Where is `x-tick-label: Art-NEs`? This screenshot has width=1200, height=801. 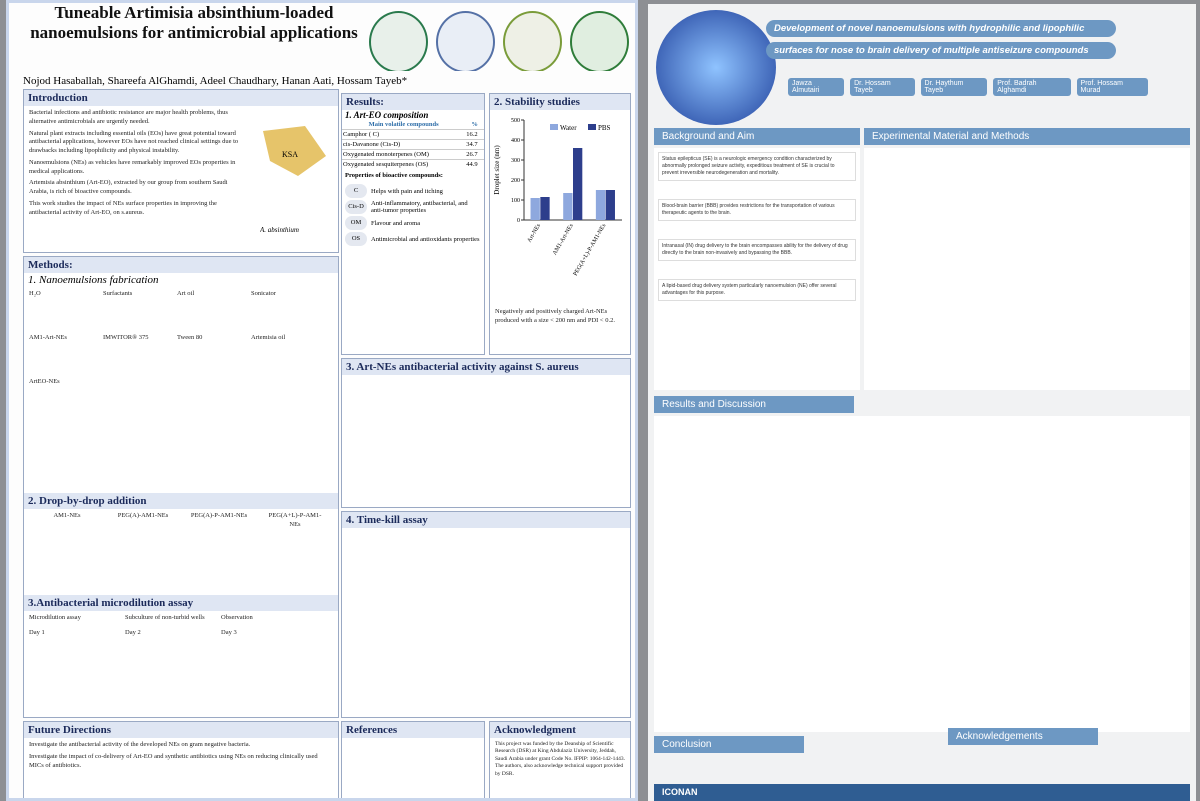 x-tick-label: Art-NEs is located at coordinates (535, 232).